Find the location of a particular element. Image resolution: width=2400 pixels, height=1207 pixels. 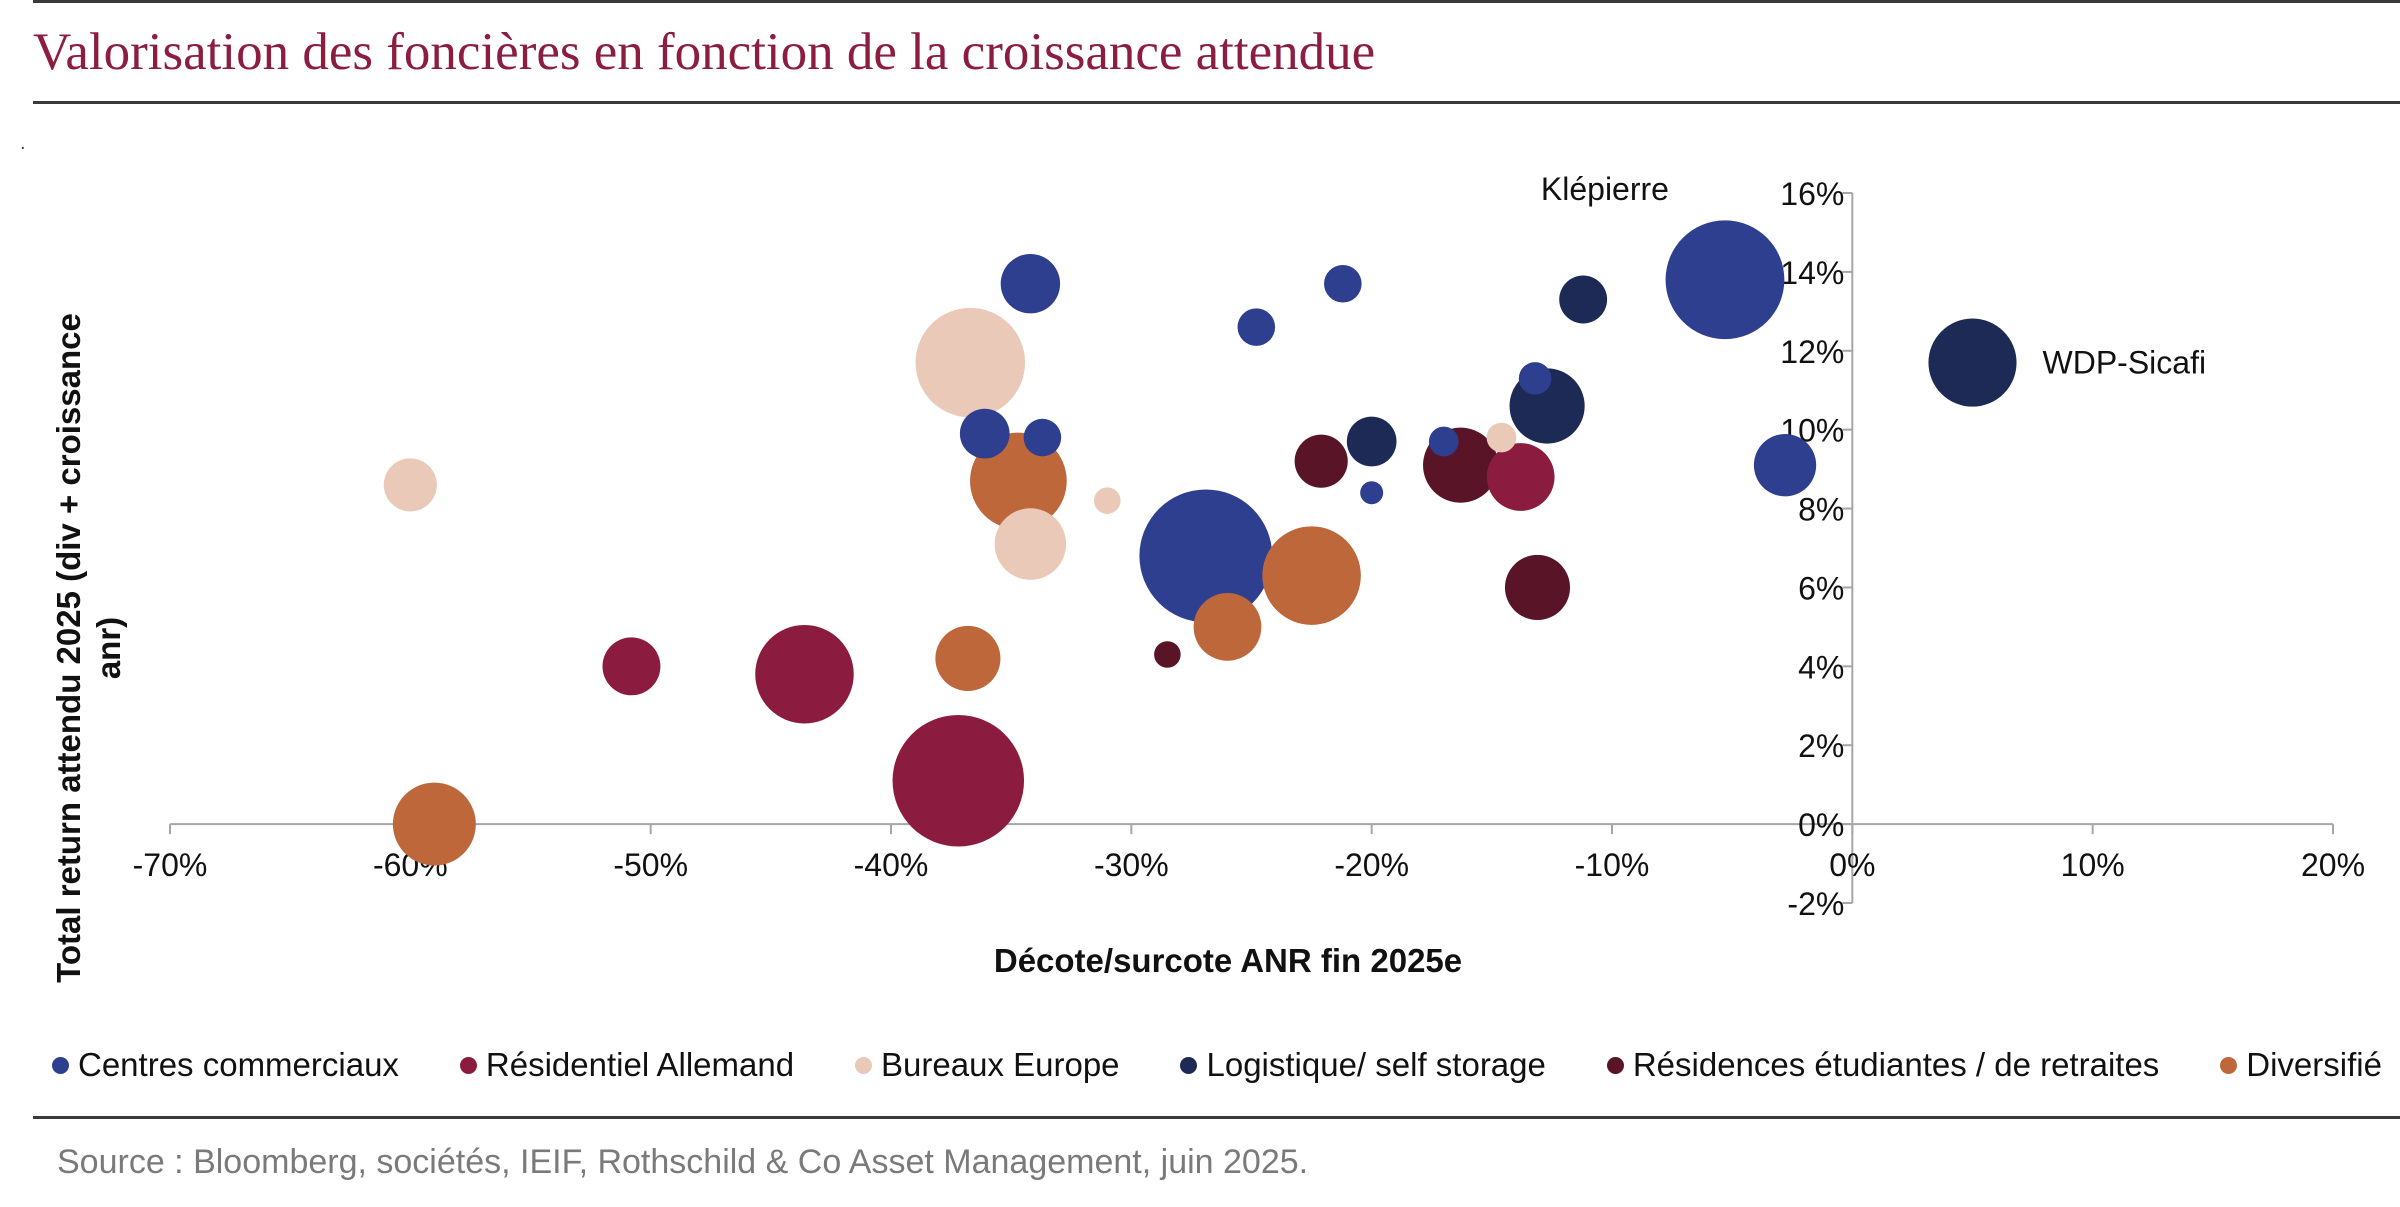

x-tick-label: -30% is located at coordinates (1131, 865).